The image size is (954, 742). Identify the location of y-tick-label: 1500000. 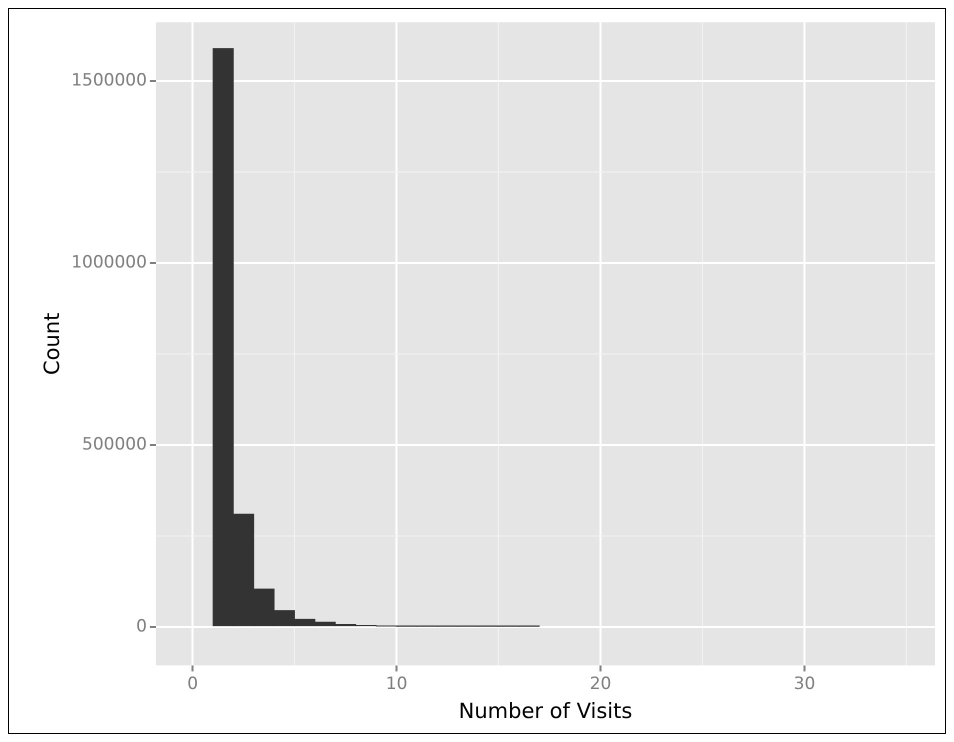
(109, 80).